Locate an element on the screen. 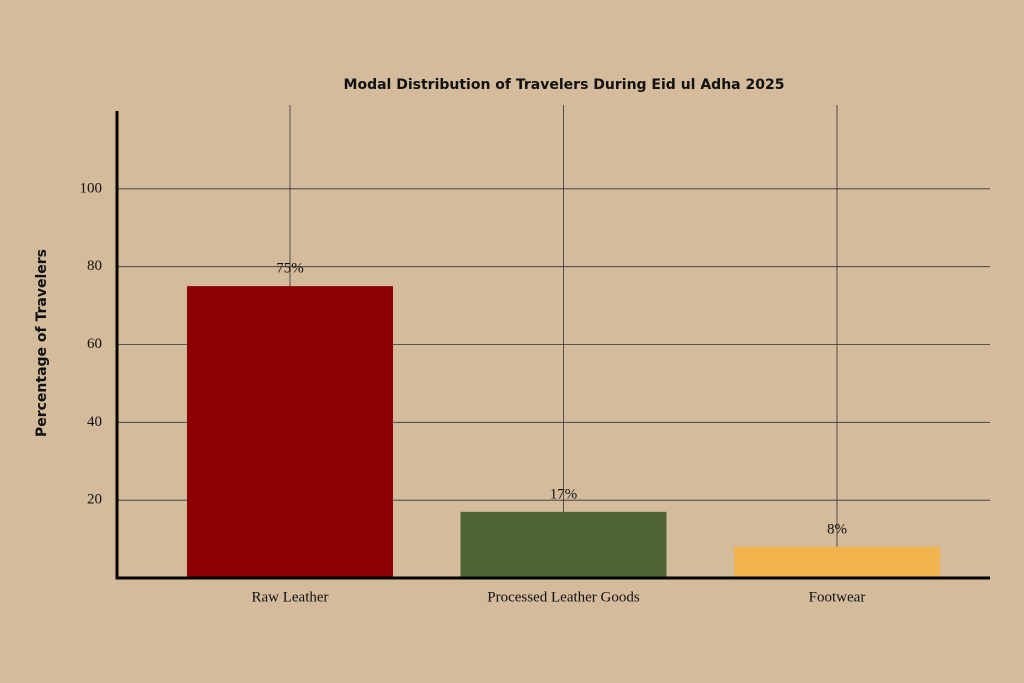 The width and height of the screenshot is (1024, 683). value-label: 75% is located at coordinates (290, 269).